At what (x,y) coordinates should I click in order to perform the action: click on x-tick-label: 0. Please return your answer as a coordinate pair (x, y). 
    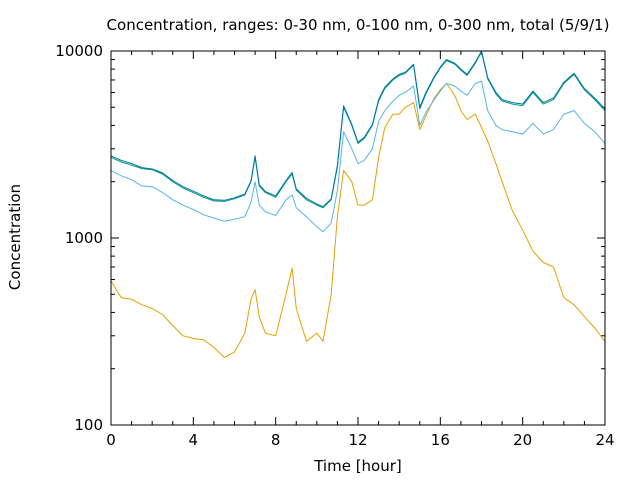
    Looking at the image, I should click on (111, 440).